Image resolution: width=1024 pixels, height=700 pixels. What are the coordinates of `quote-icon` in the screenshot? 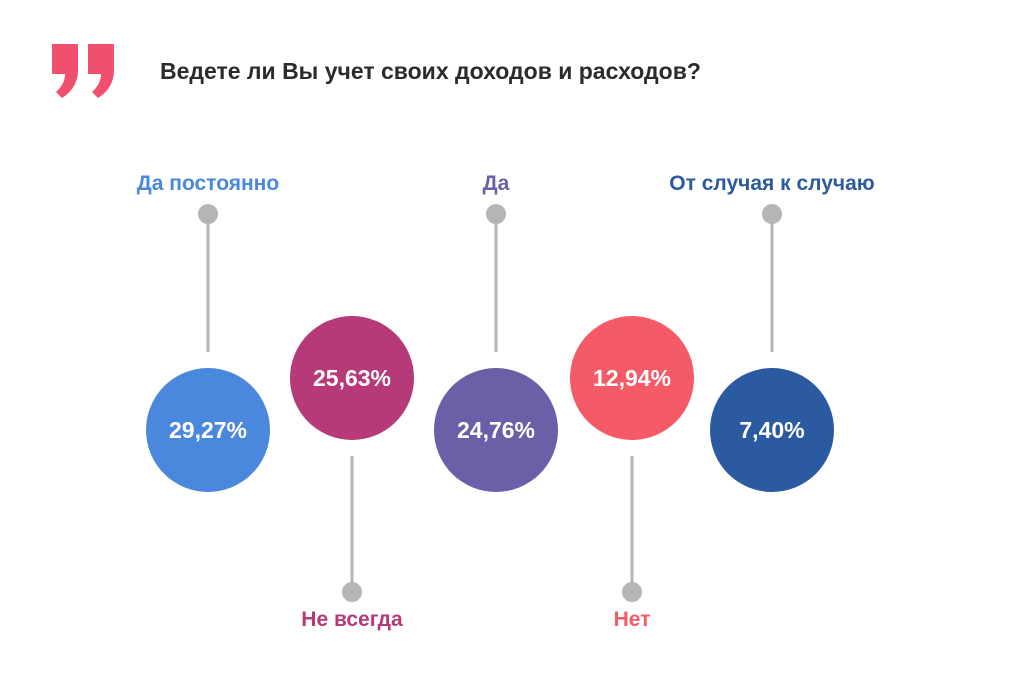 It's located at (83, 71).